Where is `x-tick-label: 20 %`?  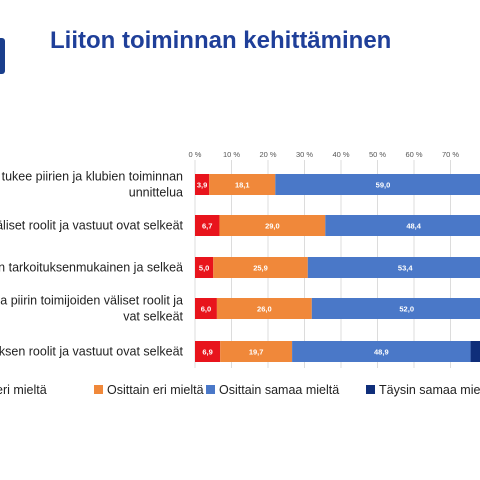 x-tick-label: 20 % is located at coordinates (267, 154).